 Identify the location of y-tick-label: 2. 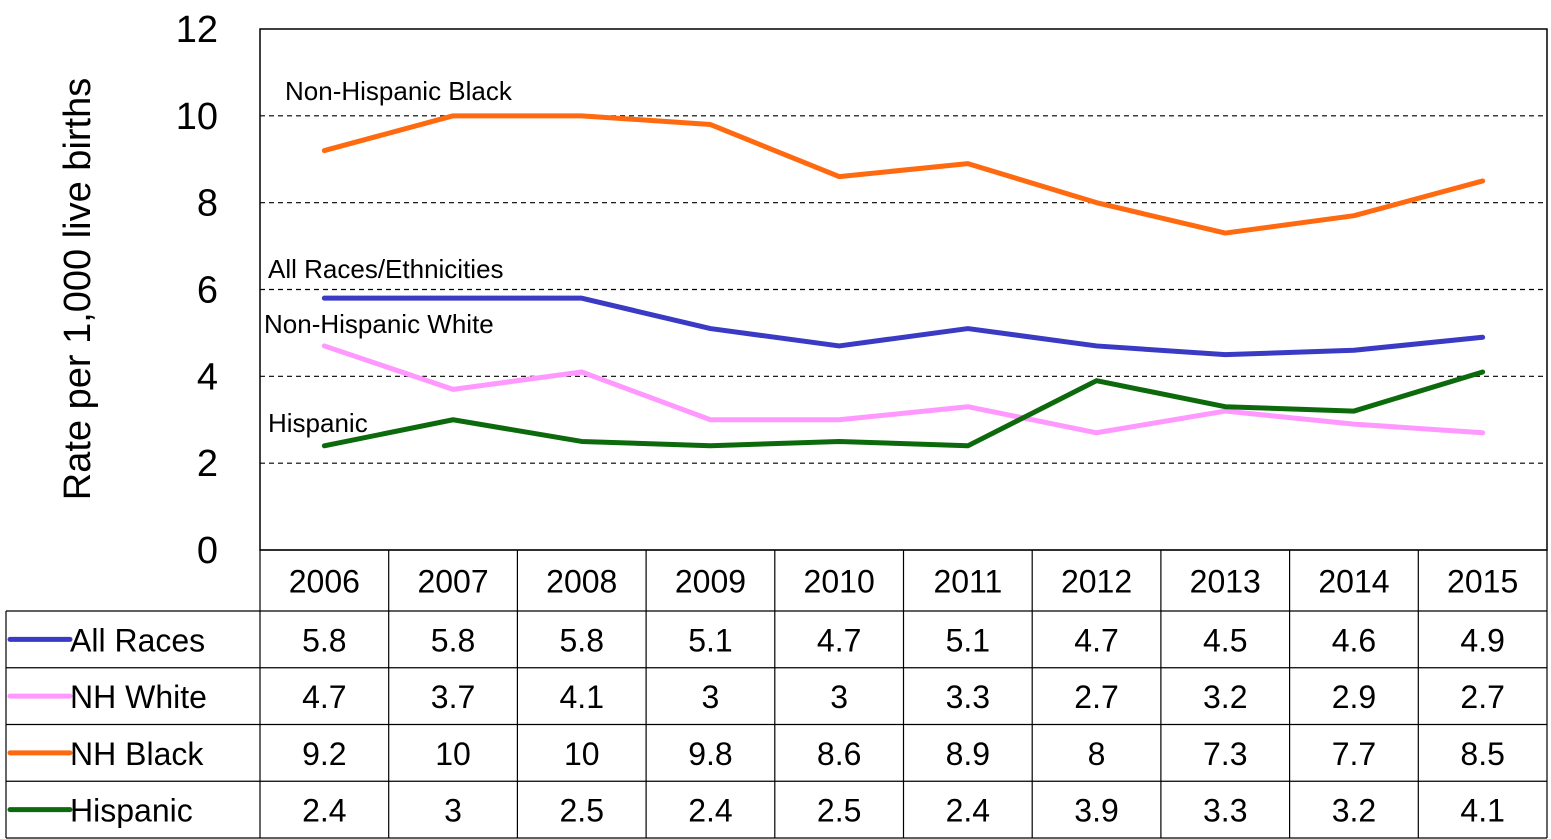
(207, 464).